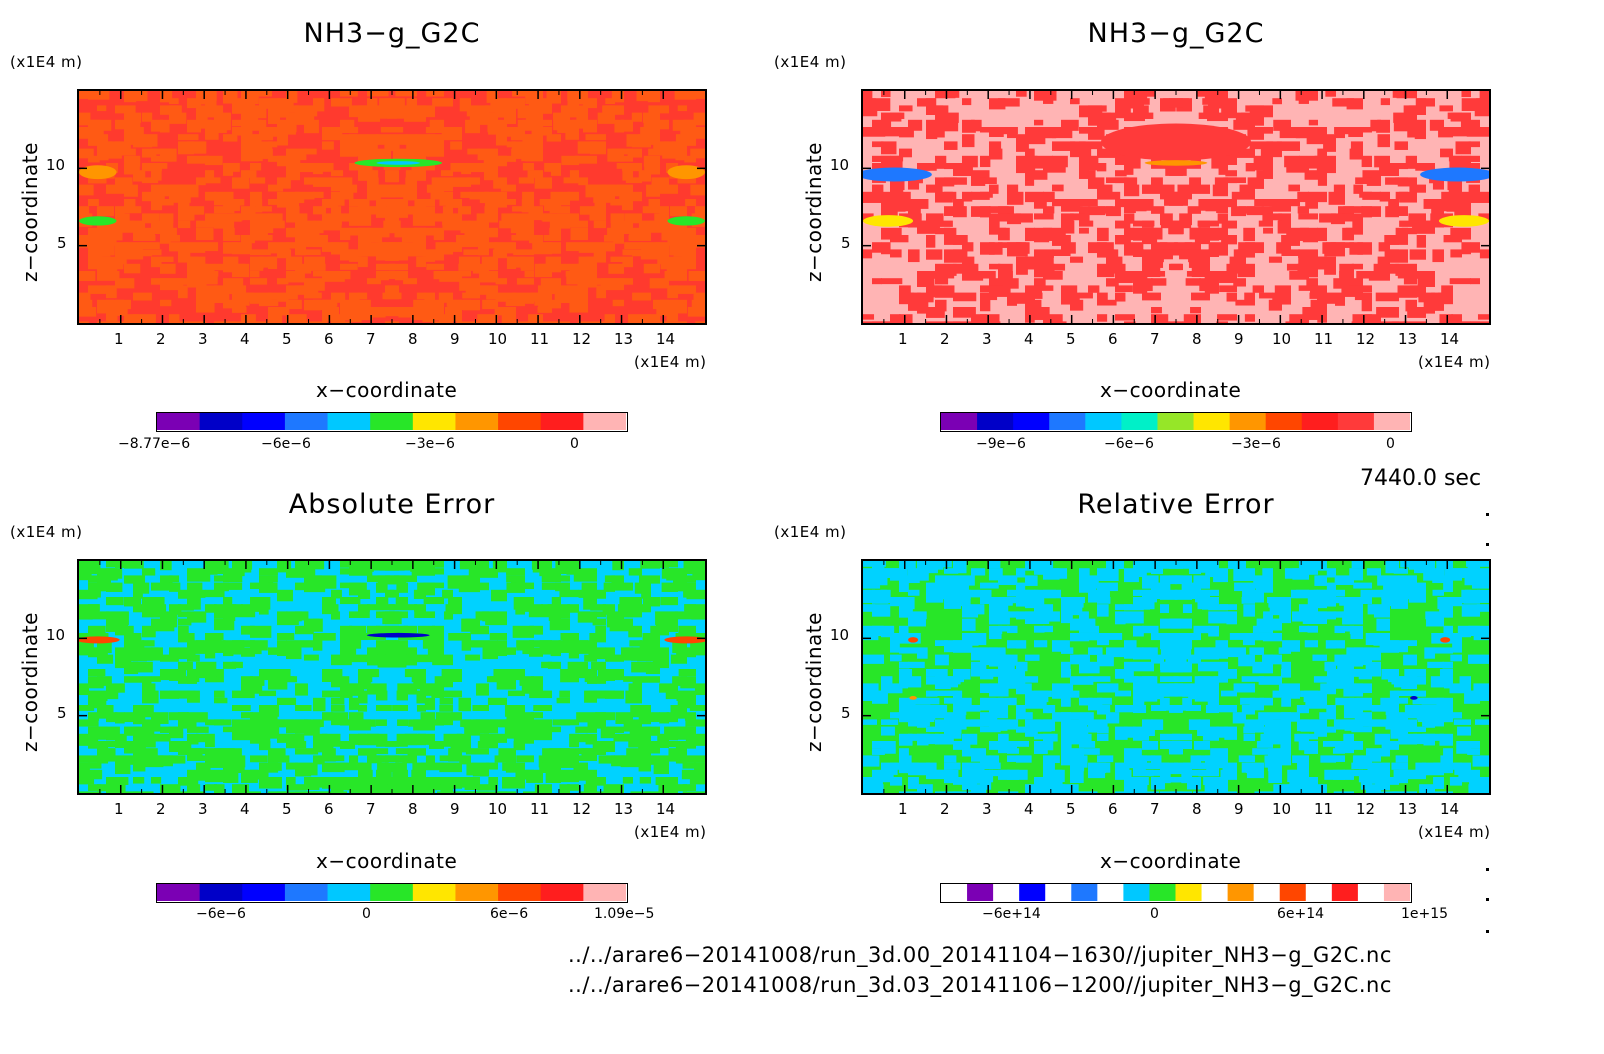 Image resolution: width=1604 pixels, height=1054 pixels. I want to click on x-tick-label: 13, so click(1408, 339).